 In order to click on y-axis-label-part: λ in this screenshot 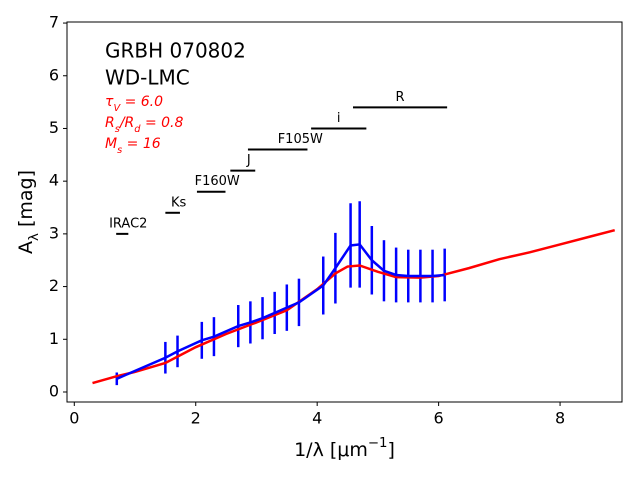, I will do `click(34, 237)`.